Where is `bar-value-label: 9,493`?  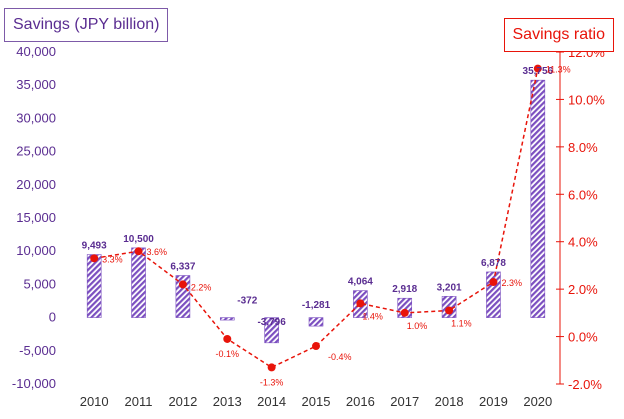 bar-value-label: 9,493 is located at coordinates (94, 246).